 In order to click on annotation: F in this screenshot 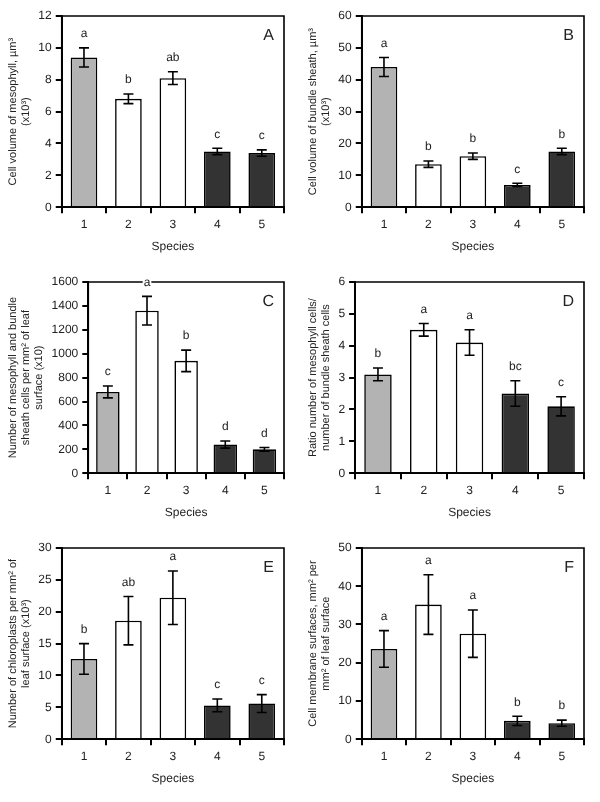, I will do `click(569, 567)`.